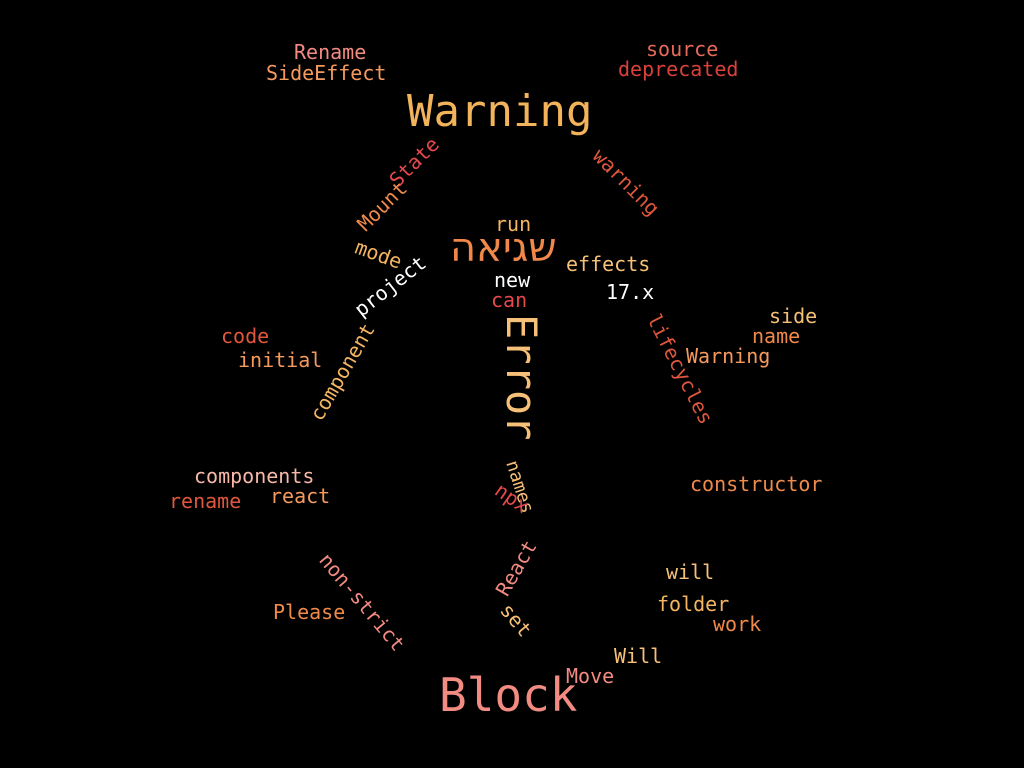 The height and width of the screenshot is (768, 1024). I want to click on word-lifecycles: lifecycles, so click(680, 369).